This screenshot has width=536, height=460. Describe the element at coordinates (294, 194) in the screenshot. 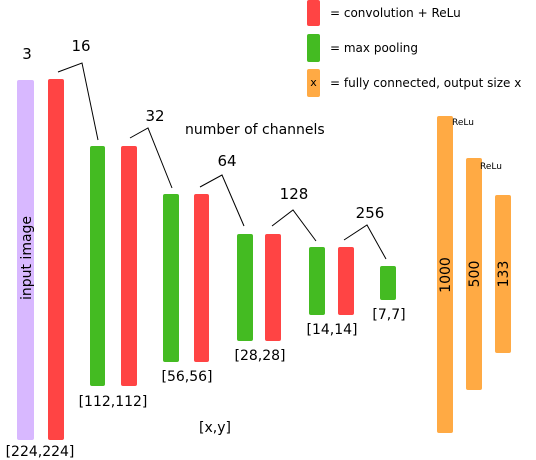

I see `channel-label-128: 128` at that location.